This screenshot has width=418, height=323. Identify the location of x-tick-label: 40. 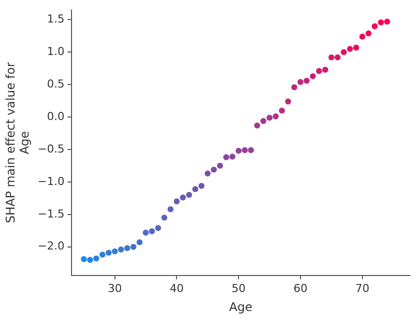
(177, 288).